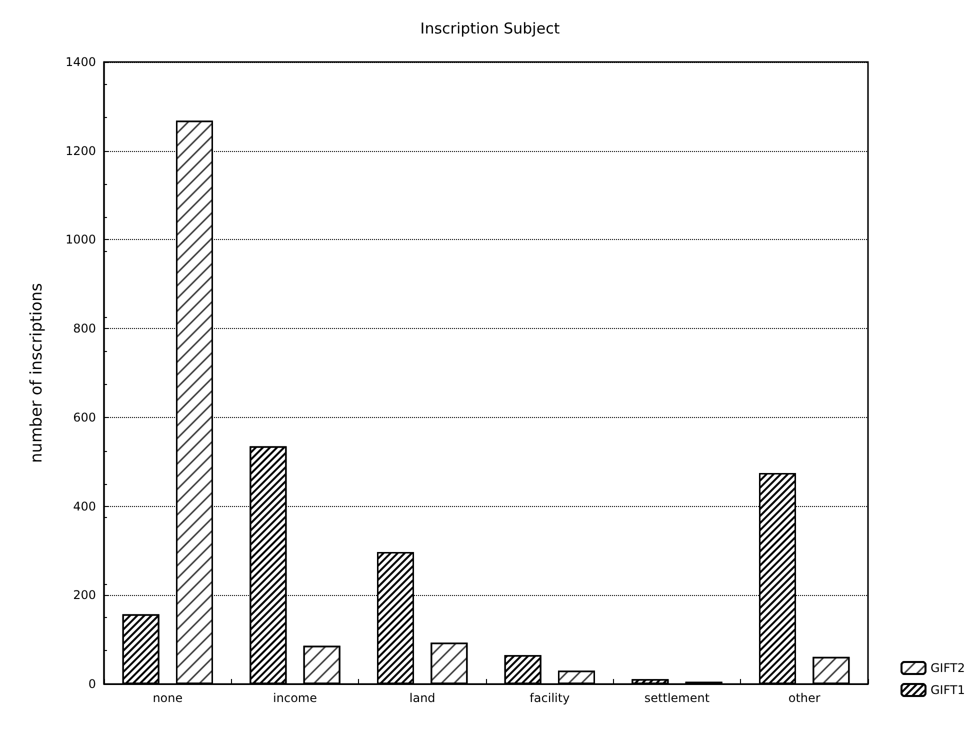 This screenshot has width=980, height=730. What do you see at coordinates (167, 698) in the screenshot?
I see `x-tick-label: none` at bounding box center [167, 698].